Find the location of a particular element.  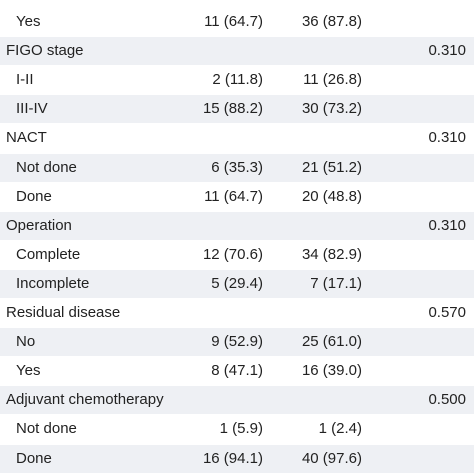

table-row: Yes 11 (64.7) 36 (87.8) is located at coordinates (237, 22).